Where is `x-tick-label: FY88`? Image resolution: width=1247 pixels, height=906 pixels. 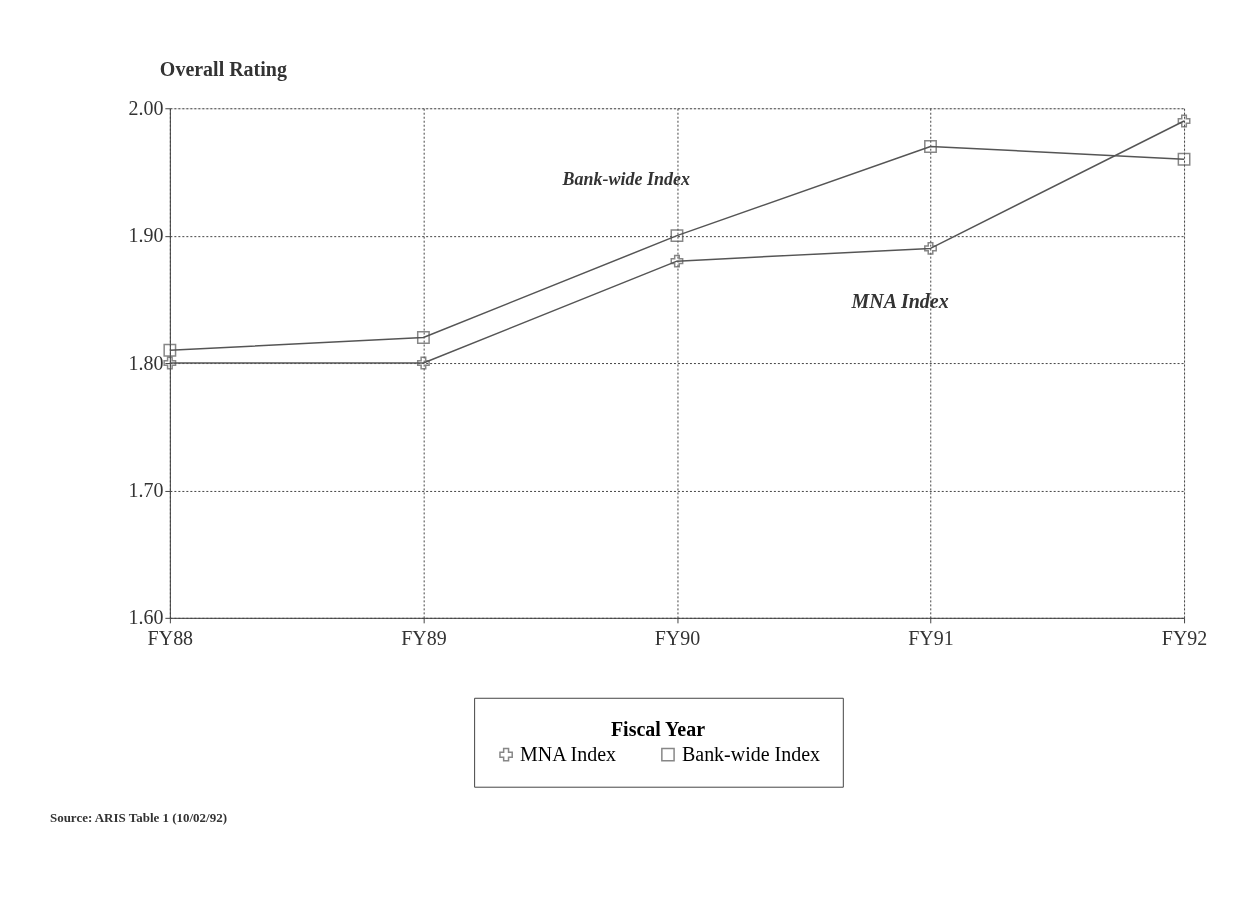
x-tick-label: FY88 is located at coordinates (170, 638).